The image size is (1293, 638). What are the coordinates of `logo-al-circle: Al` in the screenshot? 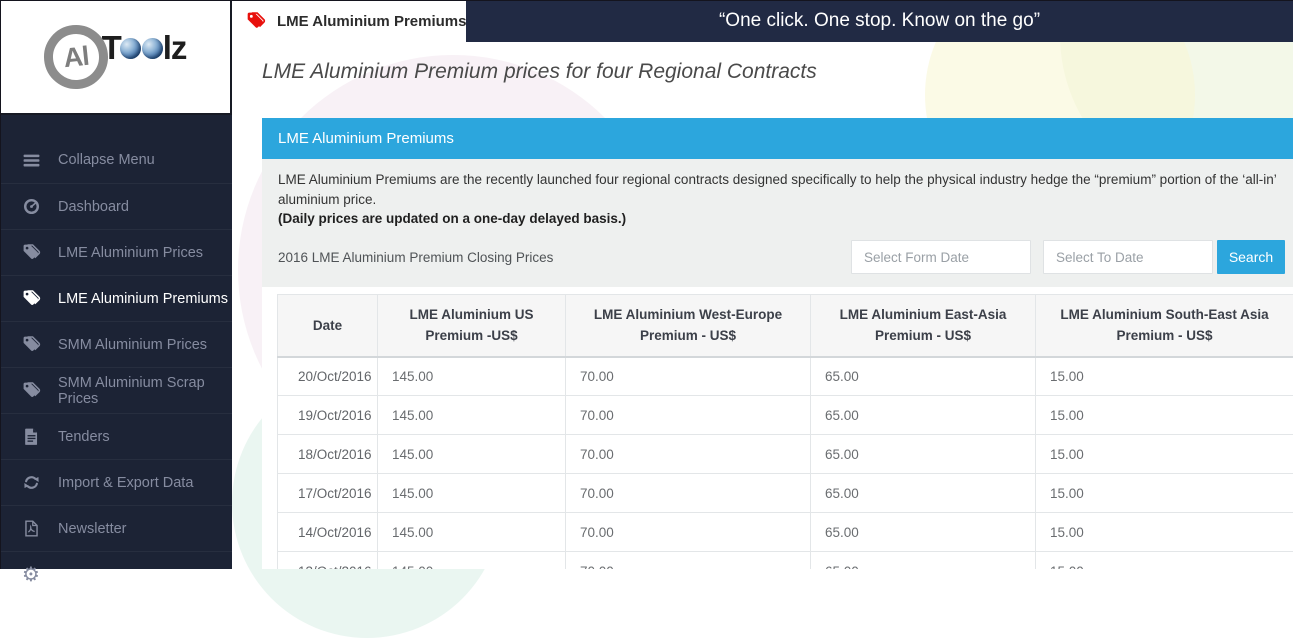 It's located at (75, 56).